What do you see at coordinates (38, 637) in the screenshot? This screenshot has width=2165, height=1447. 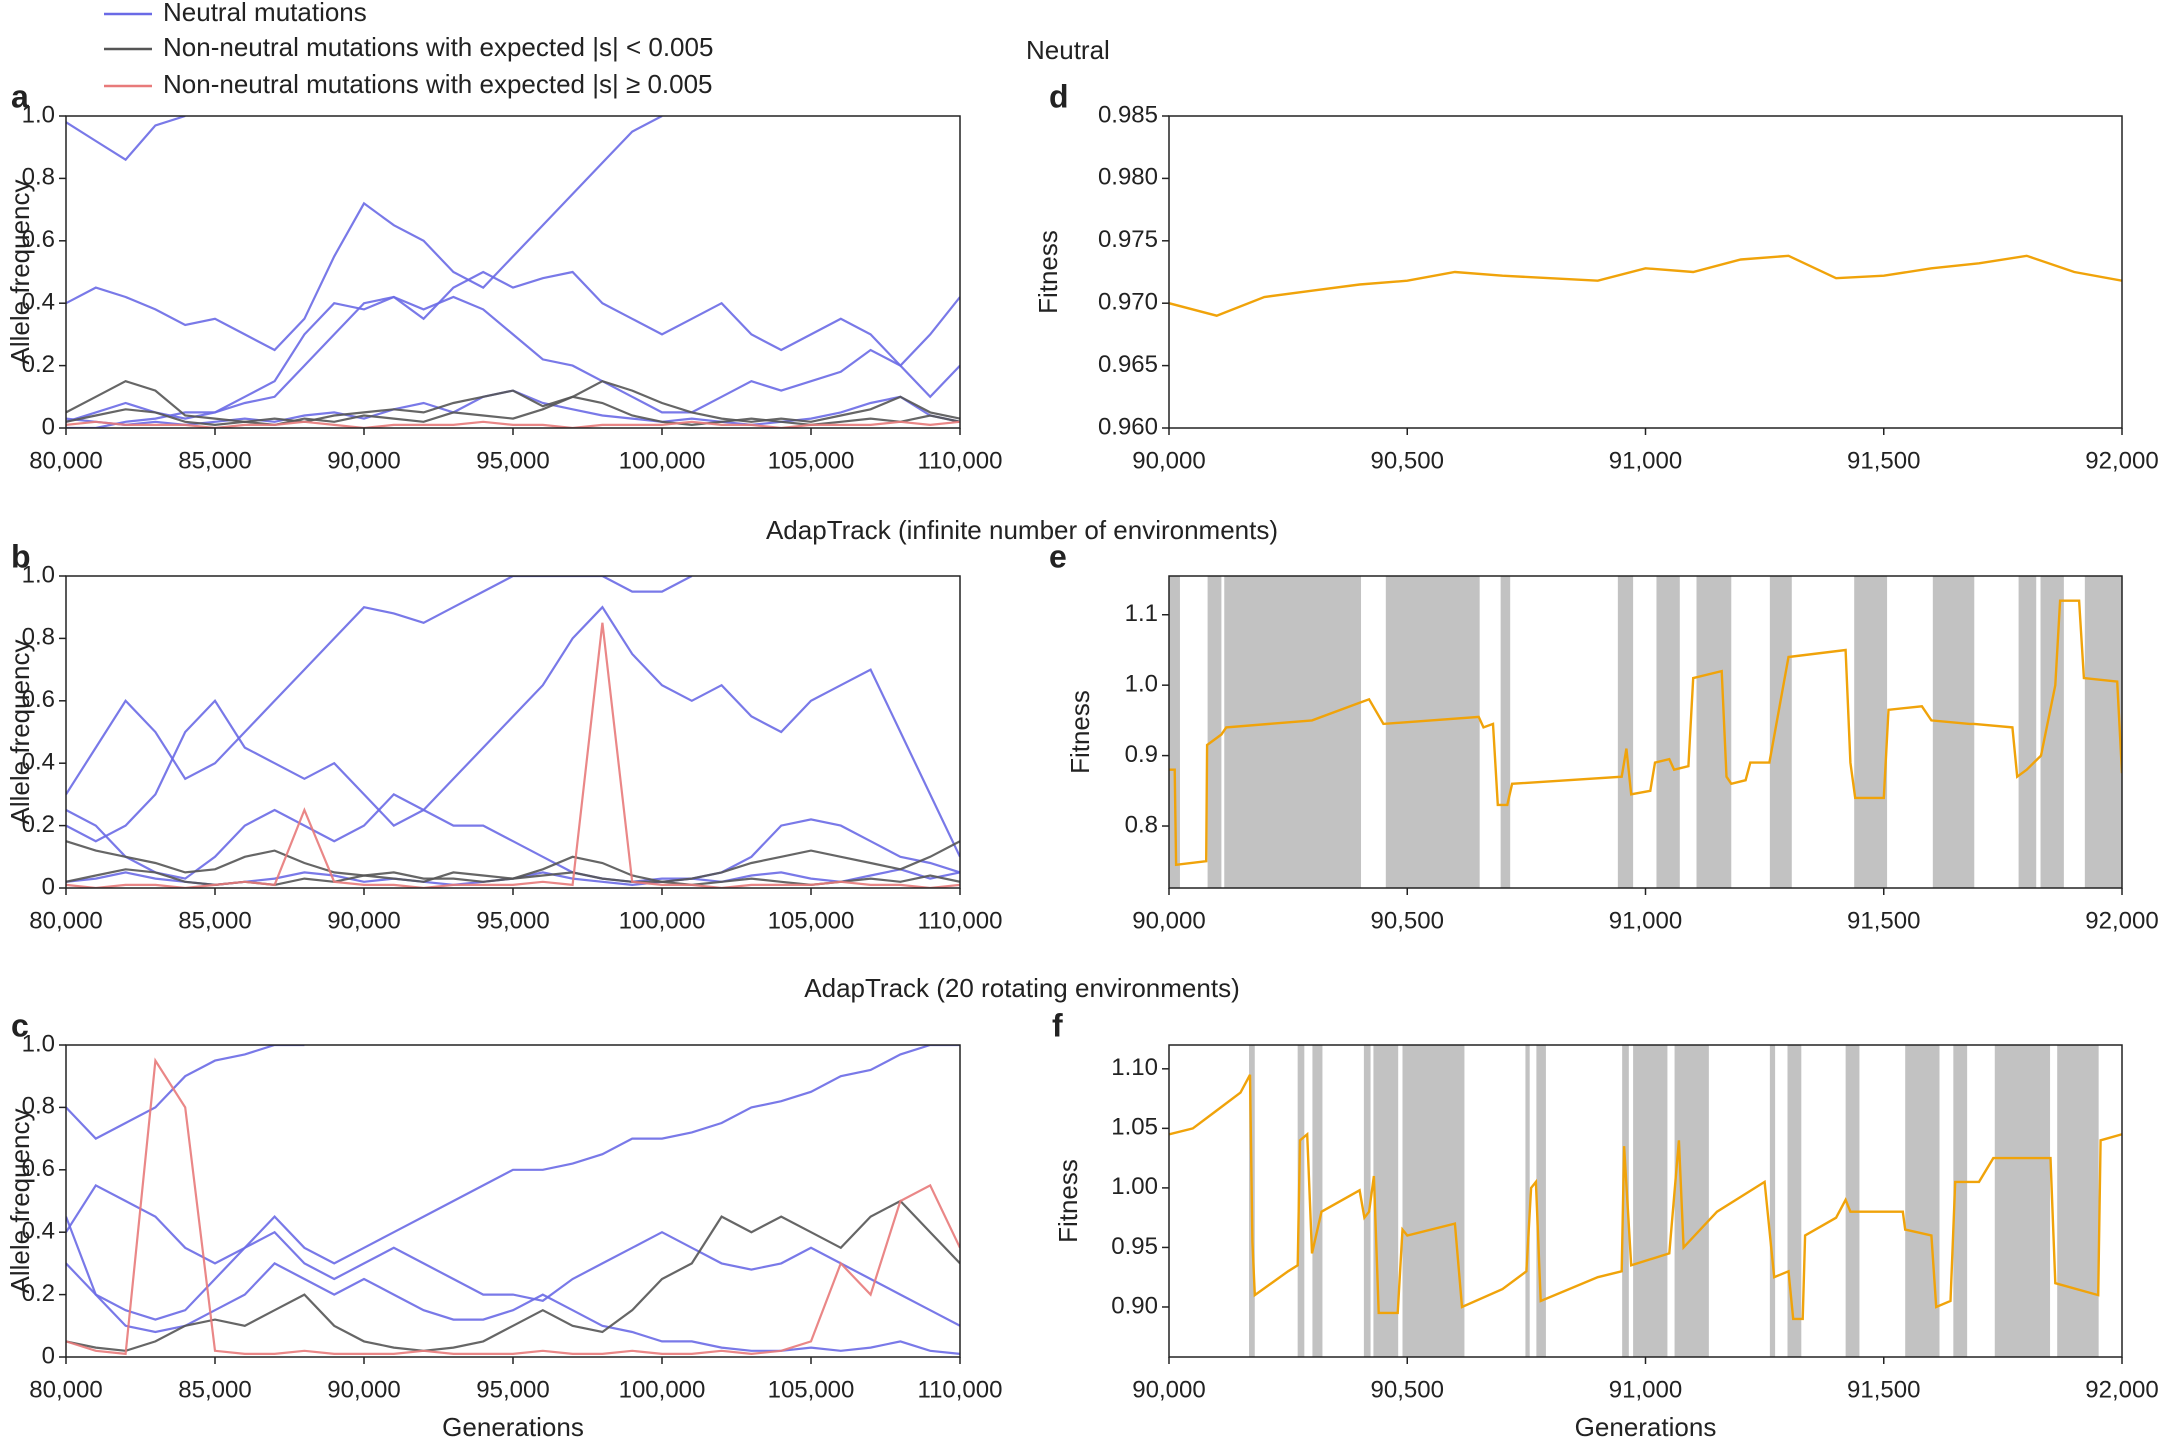 I see `y-tick-label: 0.8` at bounding box center [38, 637].